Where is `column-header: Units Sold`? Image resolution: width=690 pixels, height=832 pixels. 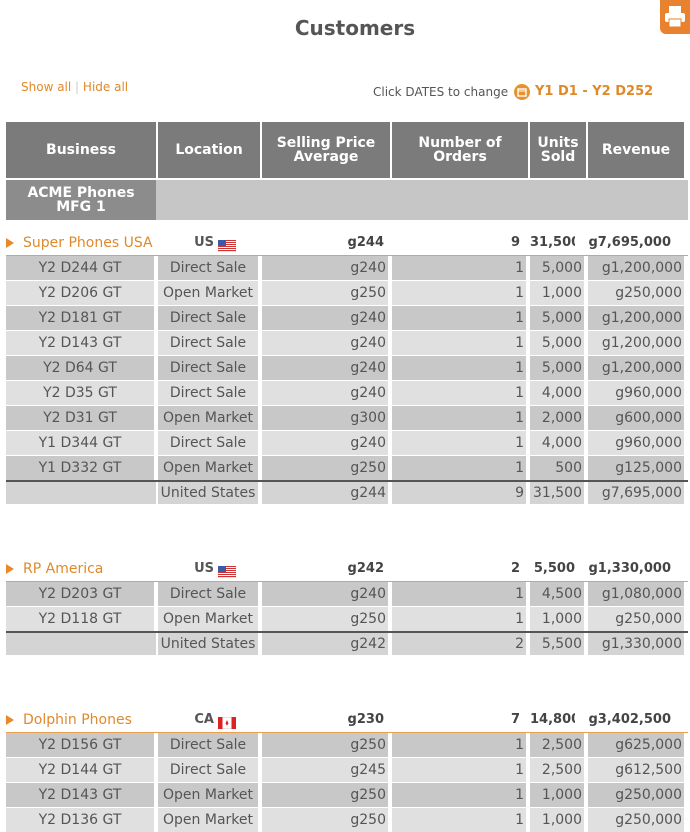
column-header: Units Sold is located at coordinates (558, 150).